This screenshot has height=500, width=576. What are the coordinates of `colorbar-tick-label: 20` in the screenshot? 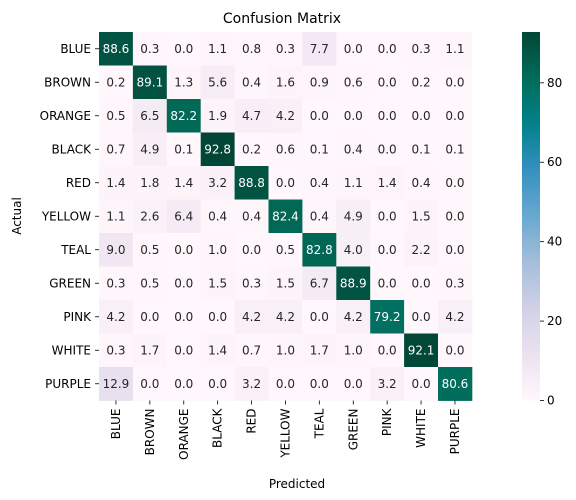 It's located at (554, 321).